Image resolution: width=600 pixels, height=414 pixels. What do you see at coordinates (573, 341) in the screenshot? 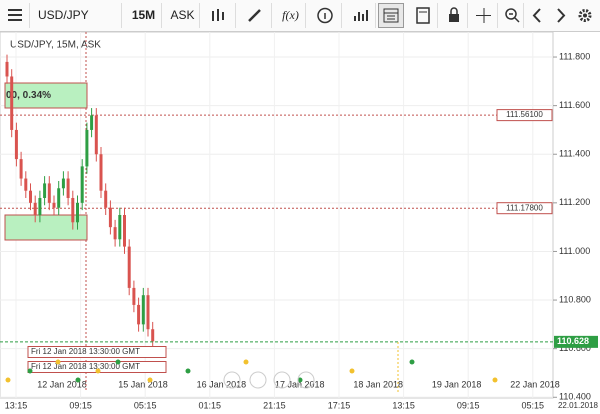
I see `current-price-label: 110.628` at bounding box center [573, 341].